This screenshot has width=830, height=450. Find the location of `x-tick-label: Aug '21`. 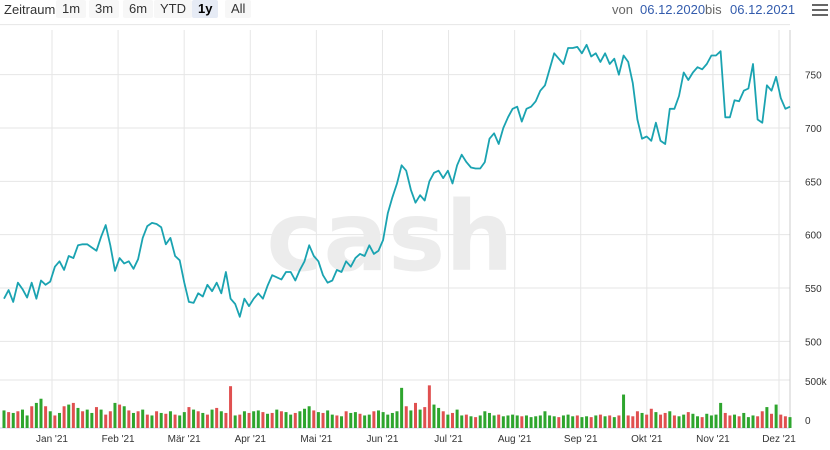

x-tick-label: Aug '21 is located at coordinates (515, 439).